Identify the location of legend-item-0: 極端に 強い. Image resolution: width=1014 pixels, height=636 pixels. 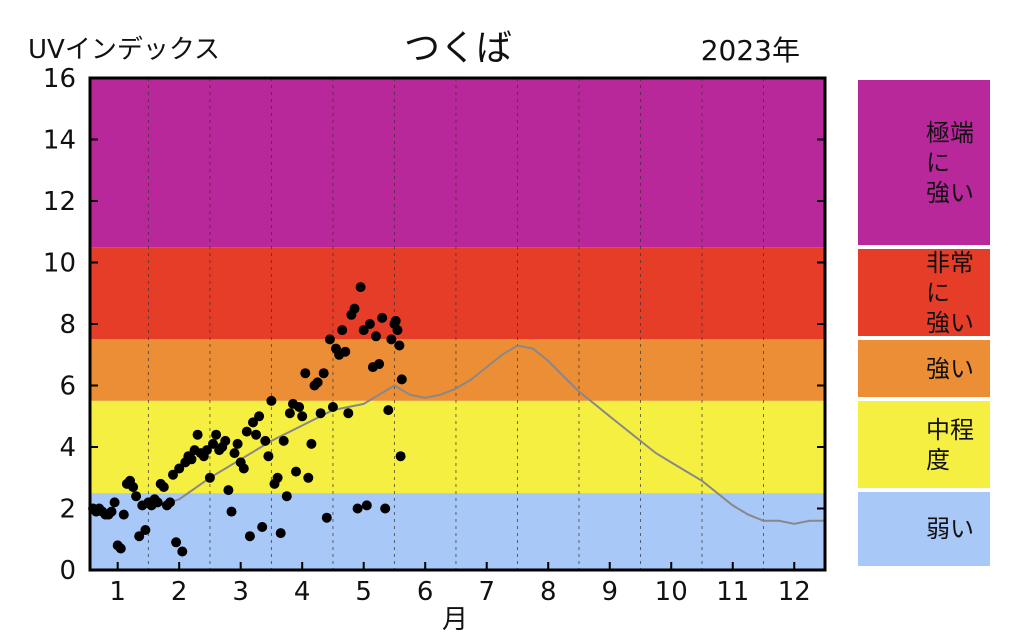
(924, 163).